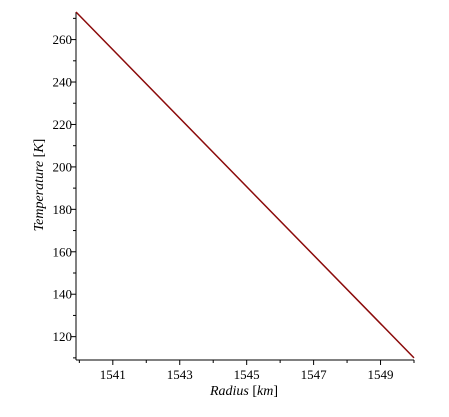  Describe the element at coordinates (63, 209) in the screenshot. I see `y-tick-label: 180` at that location.